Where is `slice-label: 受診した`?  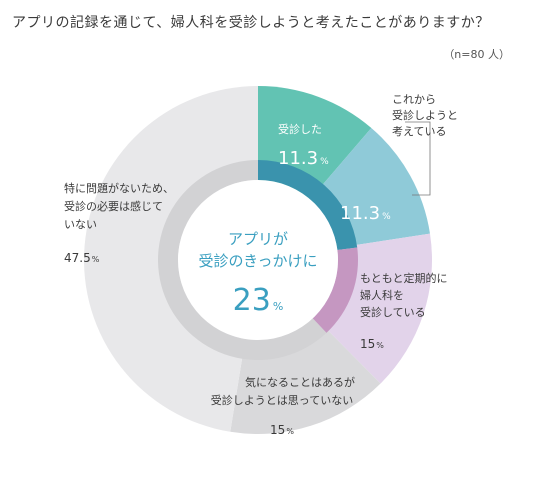
slice-label: 受診した is located at coordinates (300, 129).